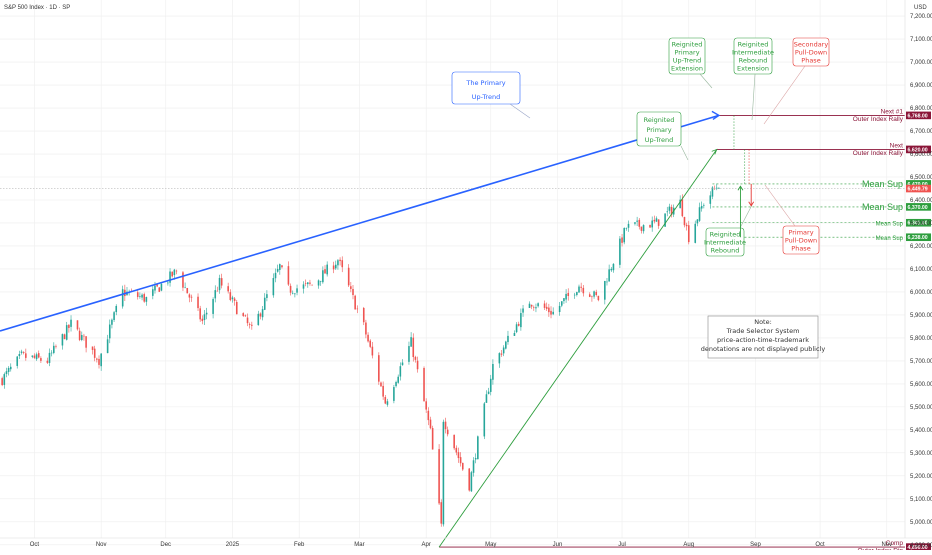 Image resolution: width=932 pixels, height=555 pixels. What do you see at coordinates (921, 224) in the screenshot?
I see `y-tick-label: 6,300.00` at bounding box center [921, 224].